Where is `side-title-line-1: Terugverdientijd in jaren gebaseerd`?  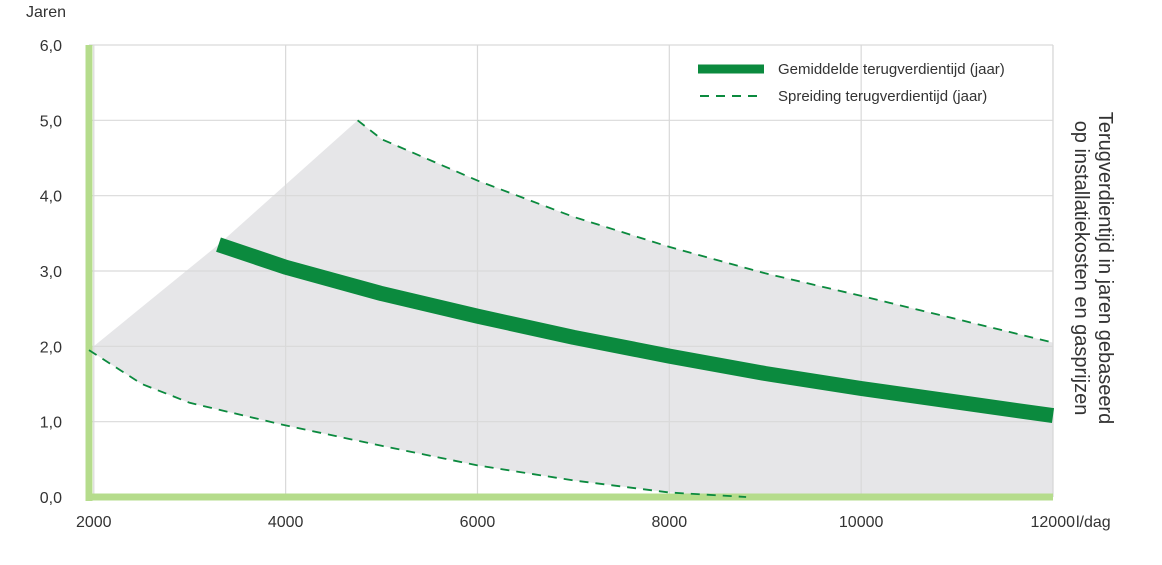
side-title-line-1: Terugverdientijd in jaren gebaseerd is located at coordinates (1105, 268).